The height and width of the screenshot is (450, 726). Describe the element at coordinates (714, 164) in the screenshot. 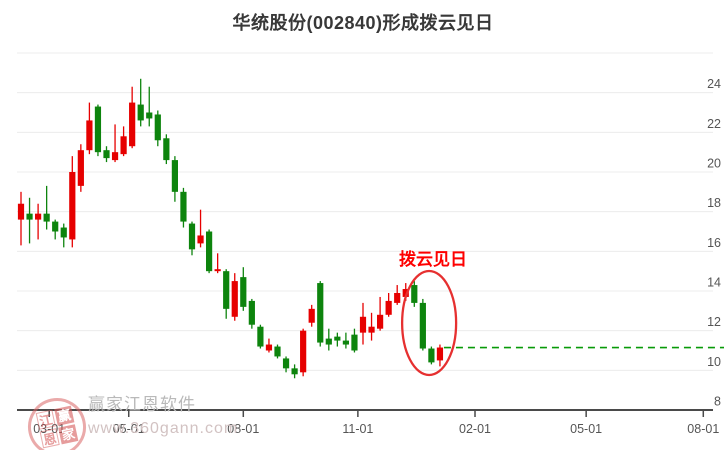

I see `y-axis-label: 20` at that location.